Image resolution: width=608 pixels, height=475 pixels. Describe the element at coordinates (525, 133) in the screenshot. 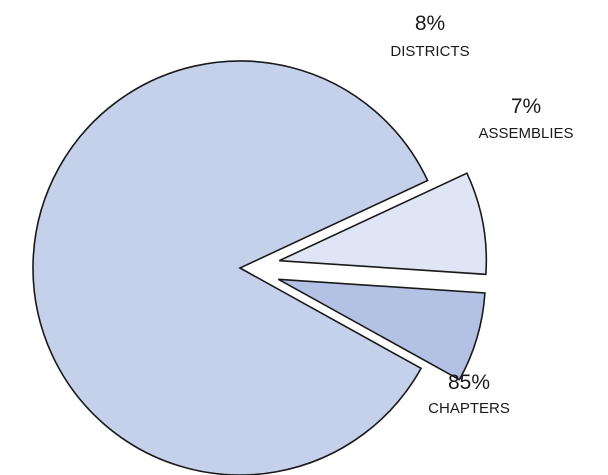

I see `slice-category-label-assemblies: ASSEMBLIES` at that location.